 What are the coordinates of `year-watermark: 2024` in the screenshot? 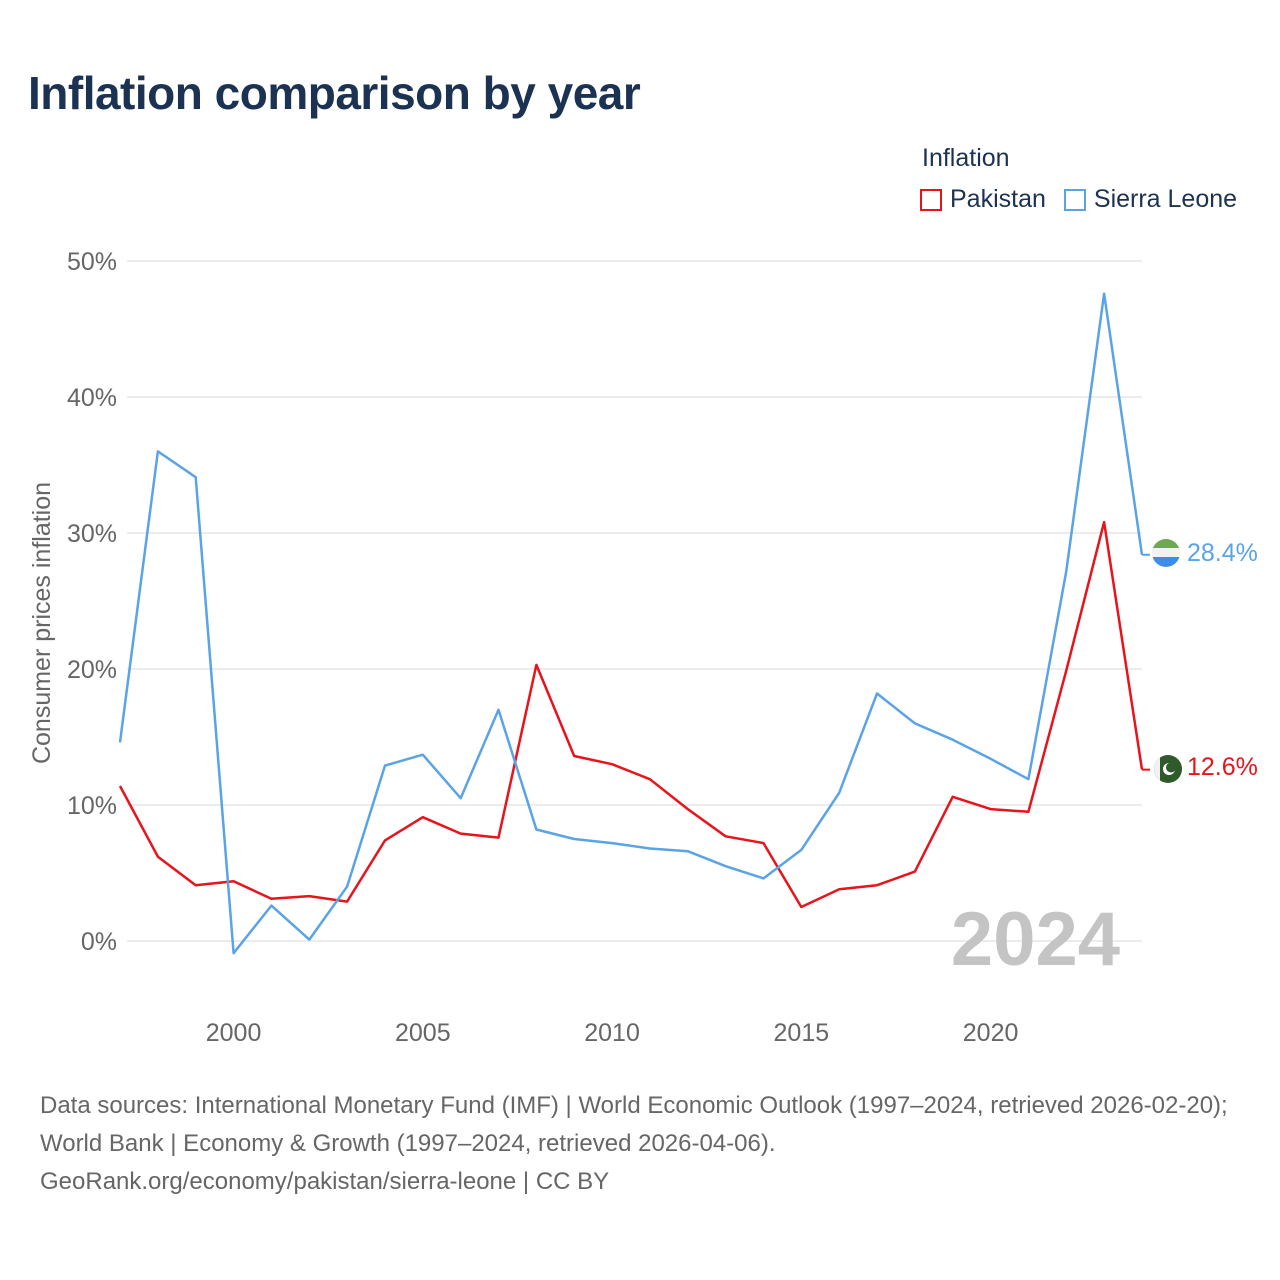 It's located at (1035, 939).